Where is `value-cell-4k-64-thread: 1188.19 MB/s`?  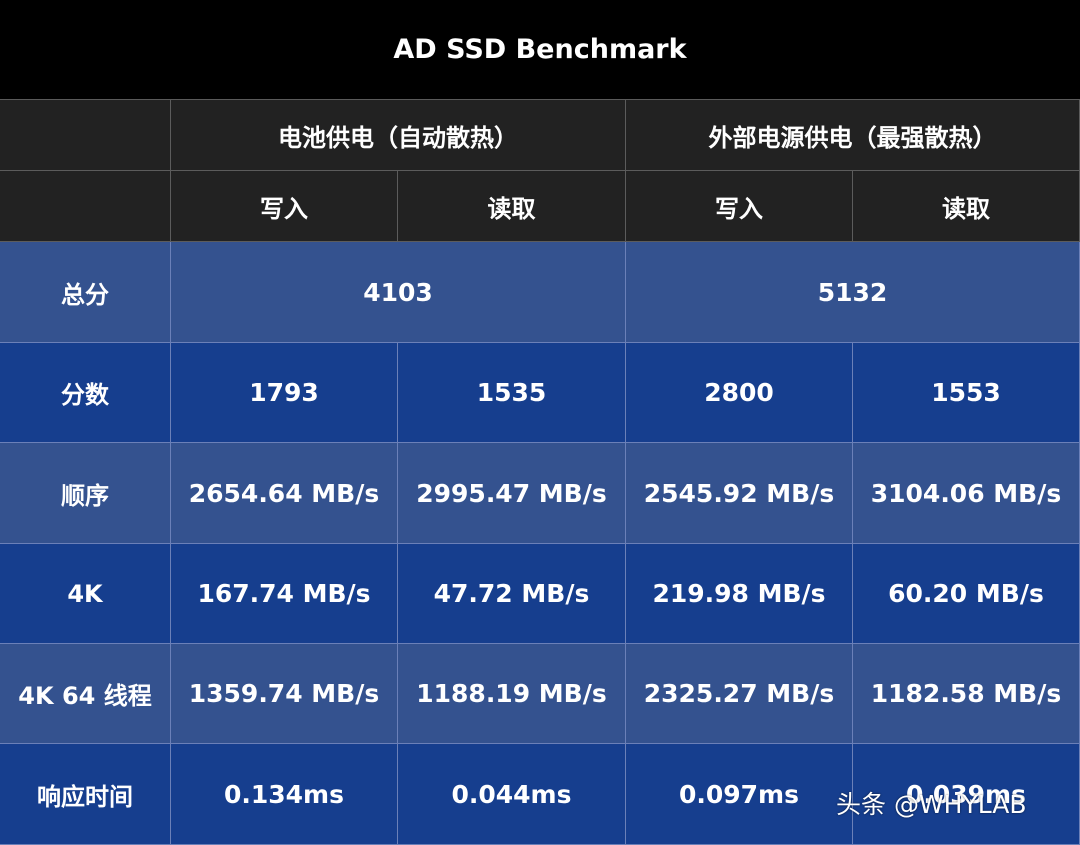 value-cell-4k-64-thread: 1188.19 MB/s is located at coordinates (512, 694).